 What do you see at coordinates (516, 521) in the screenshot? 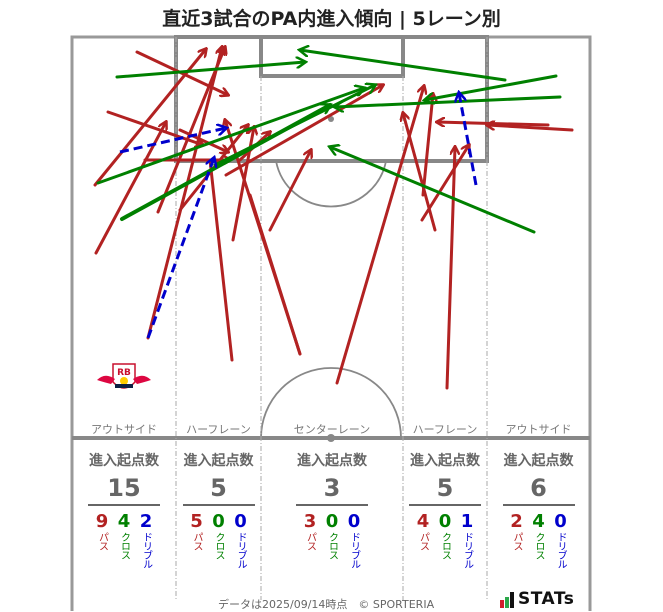
I see `pass-count: 2` at bounding box center [516, 521].